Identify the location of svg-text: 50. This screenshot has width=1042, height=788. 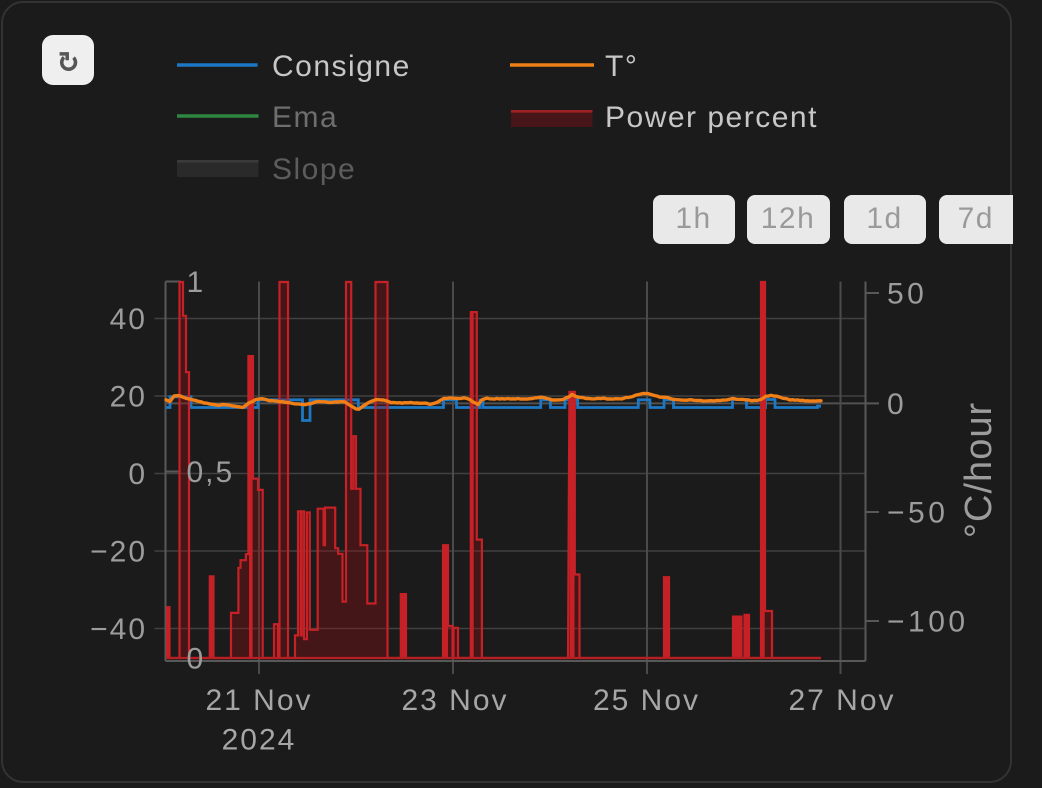
(907, 294).